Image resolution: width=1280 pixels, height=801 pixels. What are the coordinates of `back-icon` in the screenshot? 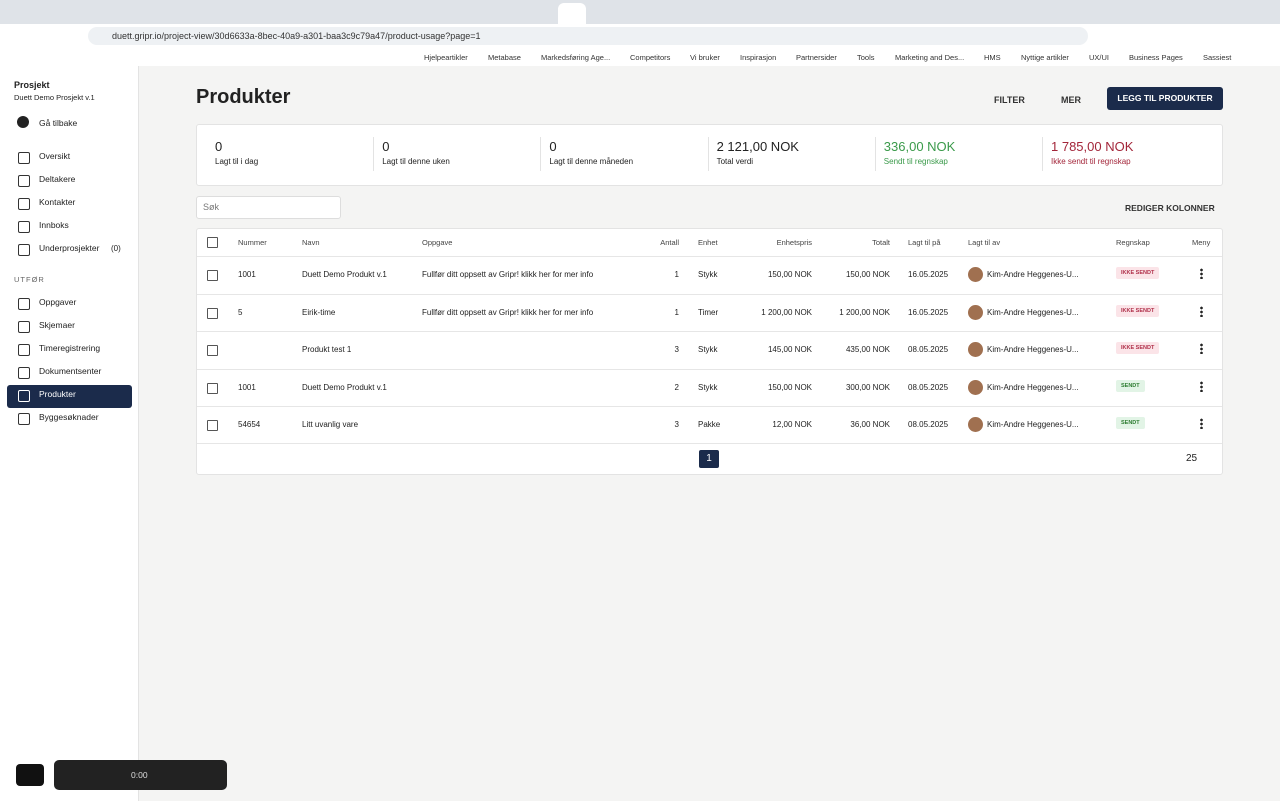 It's located at (23, 122).